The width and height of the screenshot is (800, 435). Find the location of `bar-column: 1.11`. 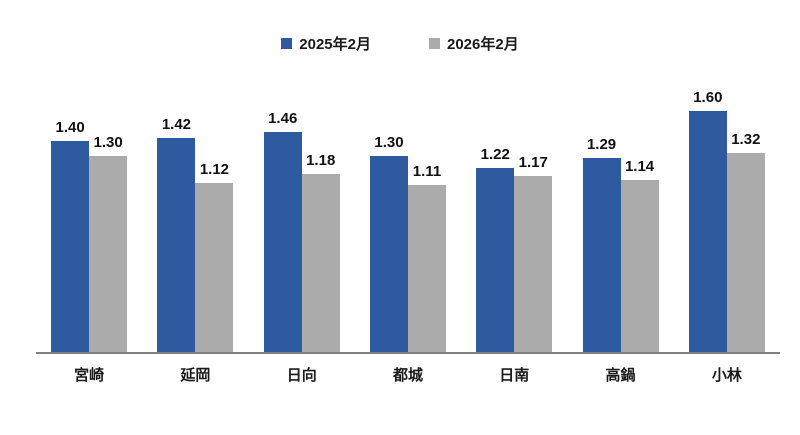

bar-column: 1.11 is located at coordinates (426, 257).